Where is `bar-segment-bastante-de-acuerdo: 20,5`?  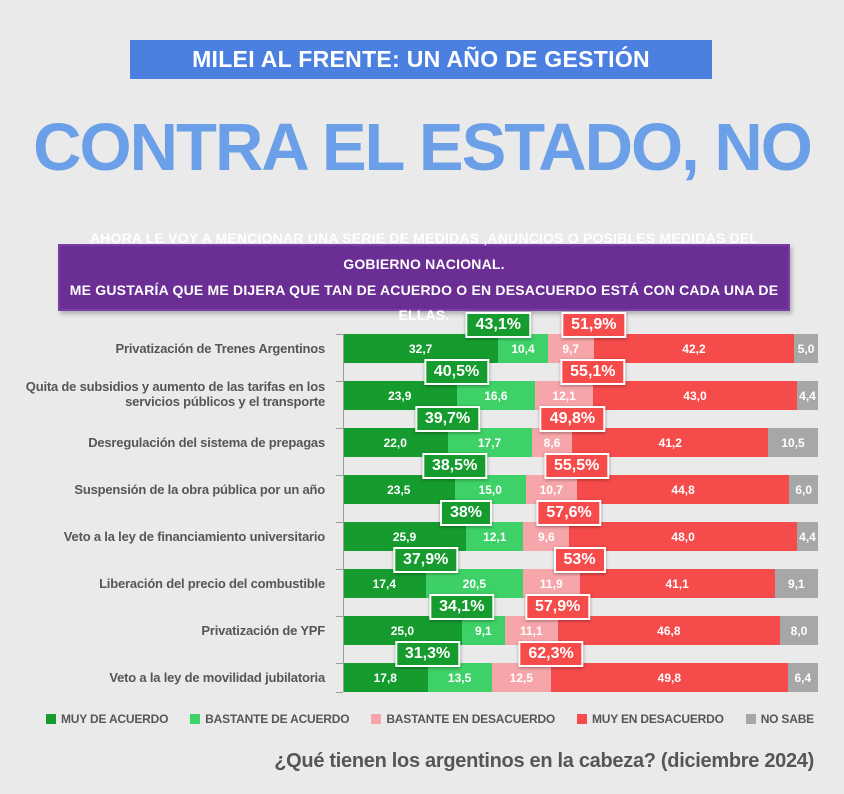 bar-segment-bastante-de-acuerdo: 20,5 is located at coordinates (474, 583).